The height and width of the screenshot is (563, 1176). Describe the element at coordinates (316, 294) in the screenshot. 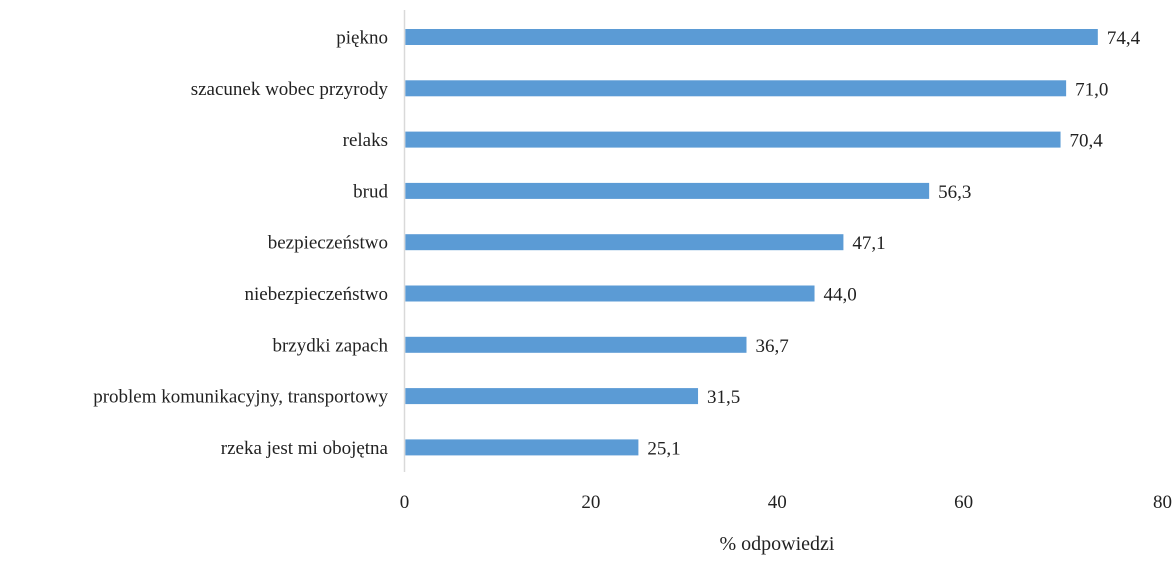

I see `category-label: niebezpieczeństwo` at that location.